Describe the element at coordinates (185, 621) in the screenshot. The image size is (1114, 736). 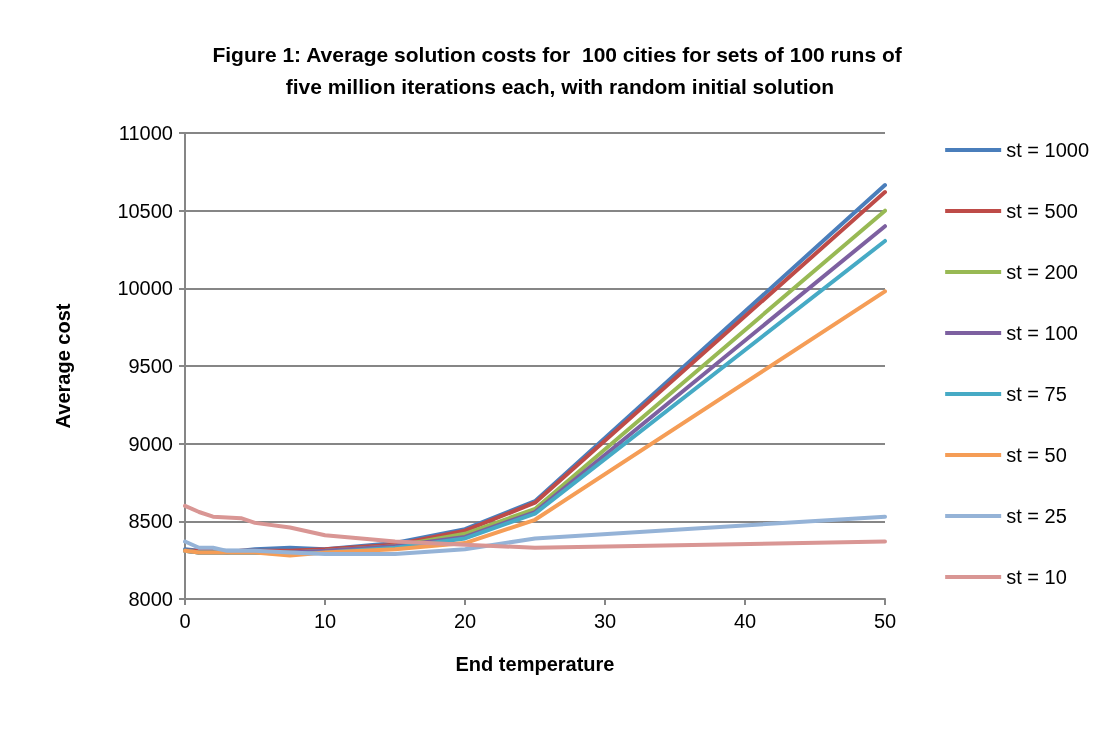
I see `x-tick-label: 0` at that location.